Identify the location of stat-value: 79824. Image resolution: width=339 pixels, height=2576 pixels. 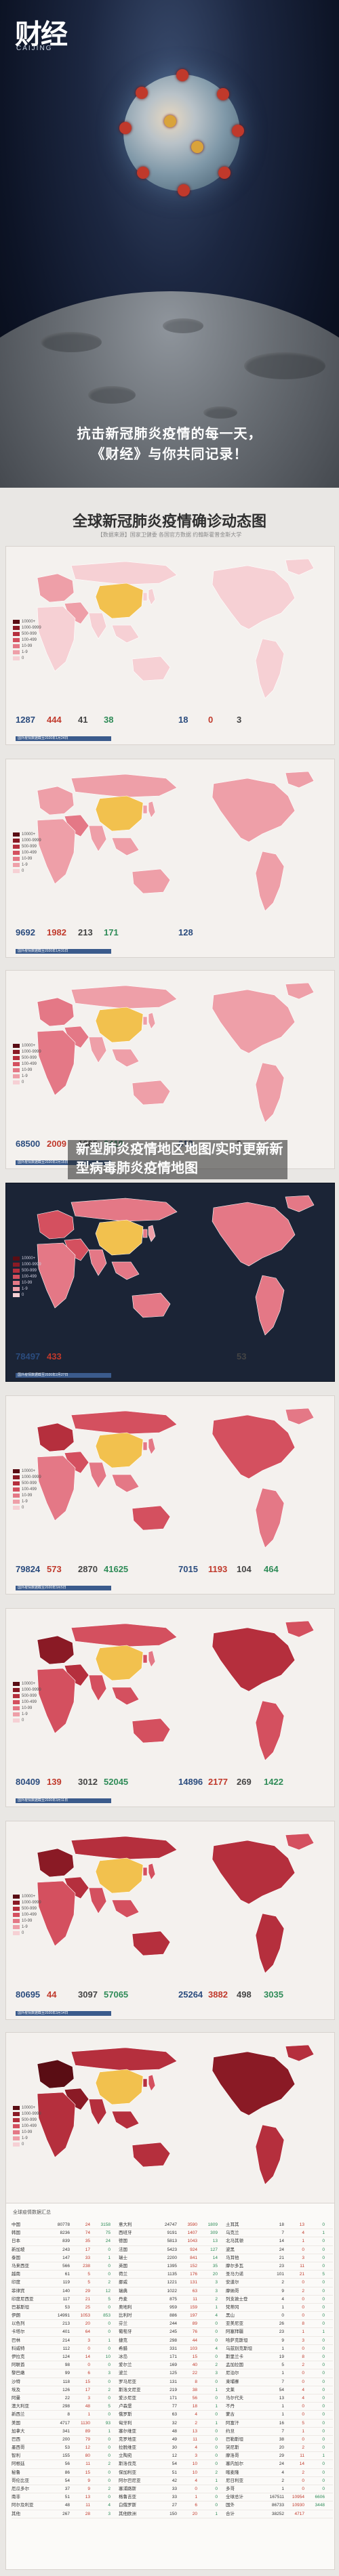
(29, 1569).